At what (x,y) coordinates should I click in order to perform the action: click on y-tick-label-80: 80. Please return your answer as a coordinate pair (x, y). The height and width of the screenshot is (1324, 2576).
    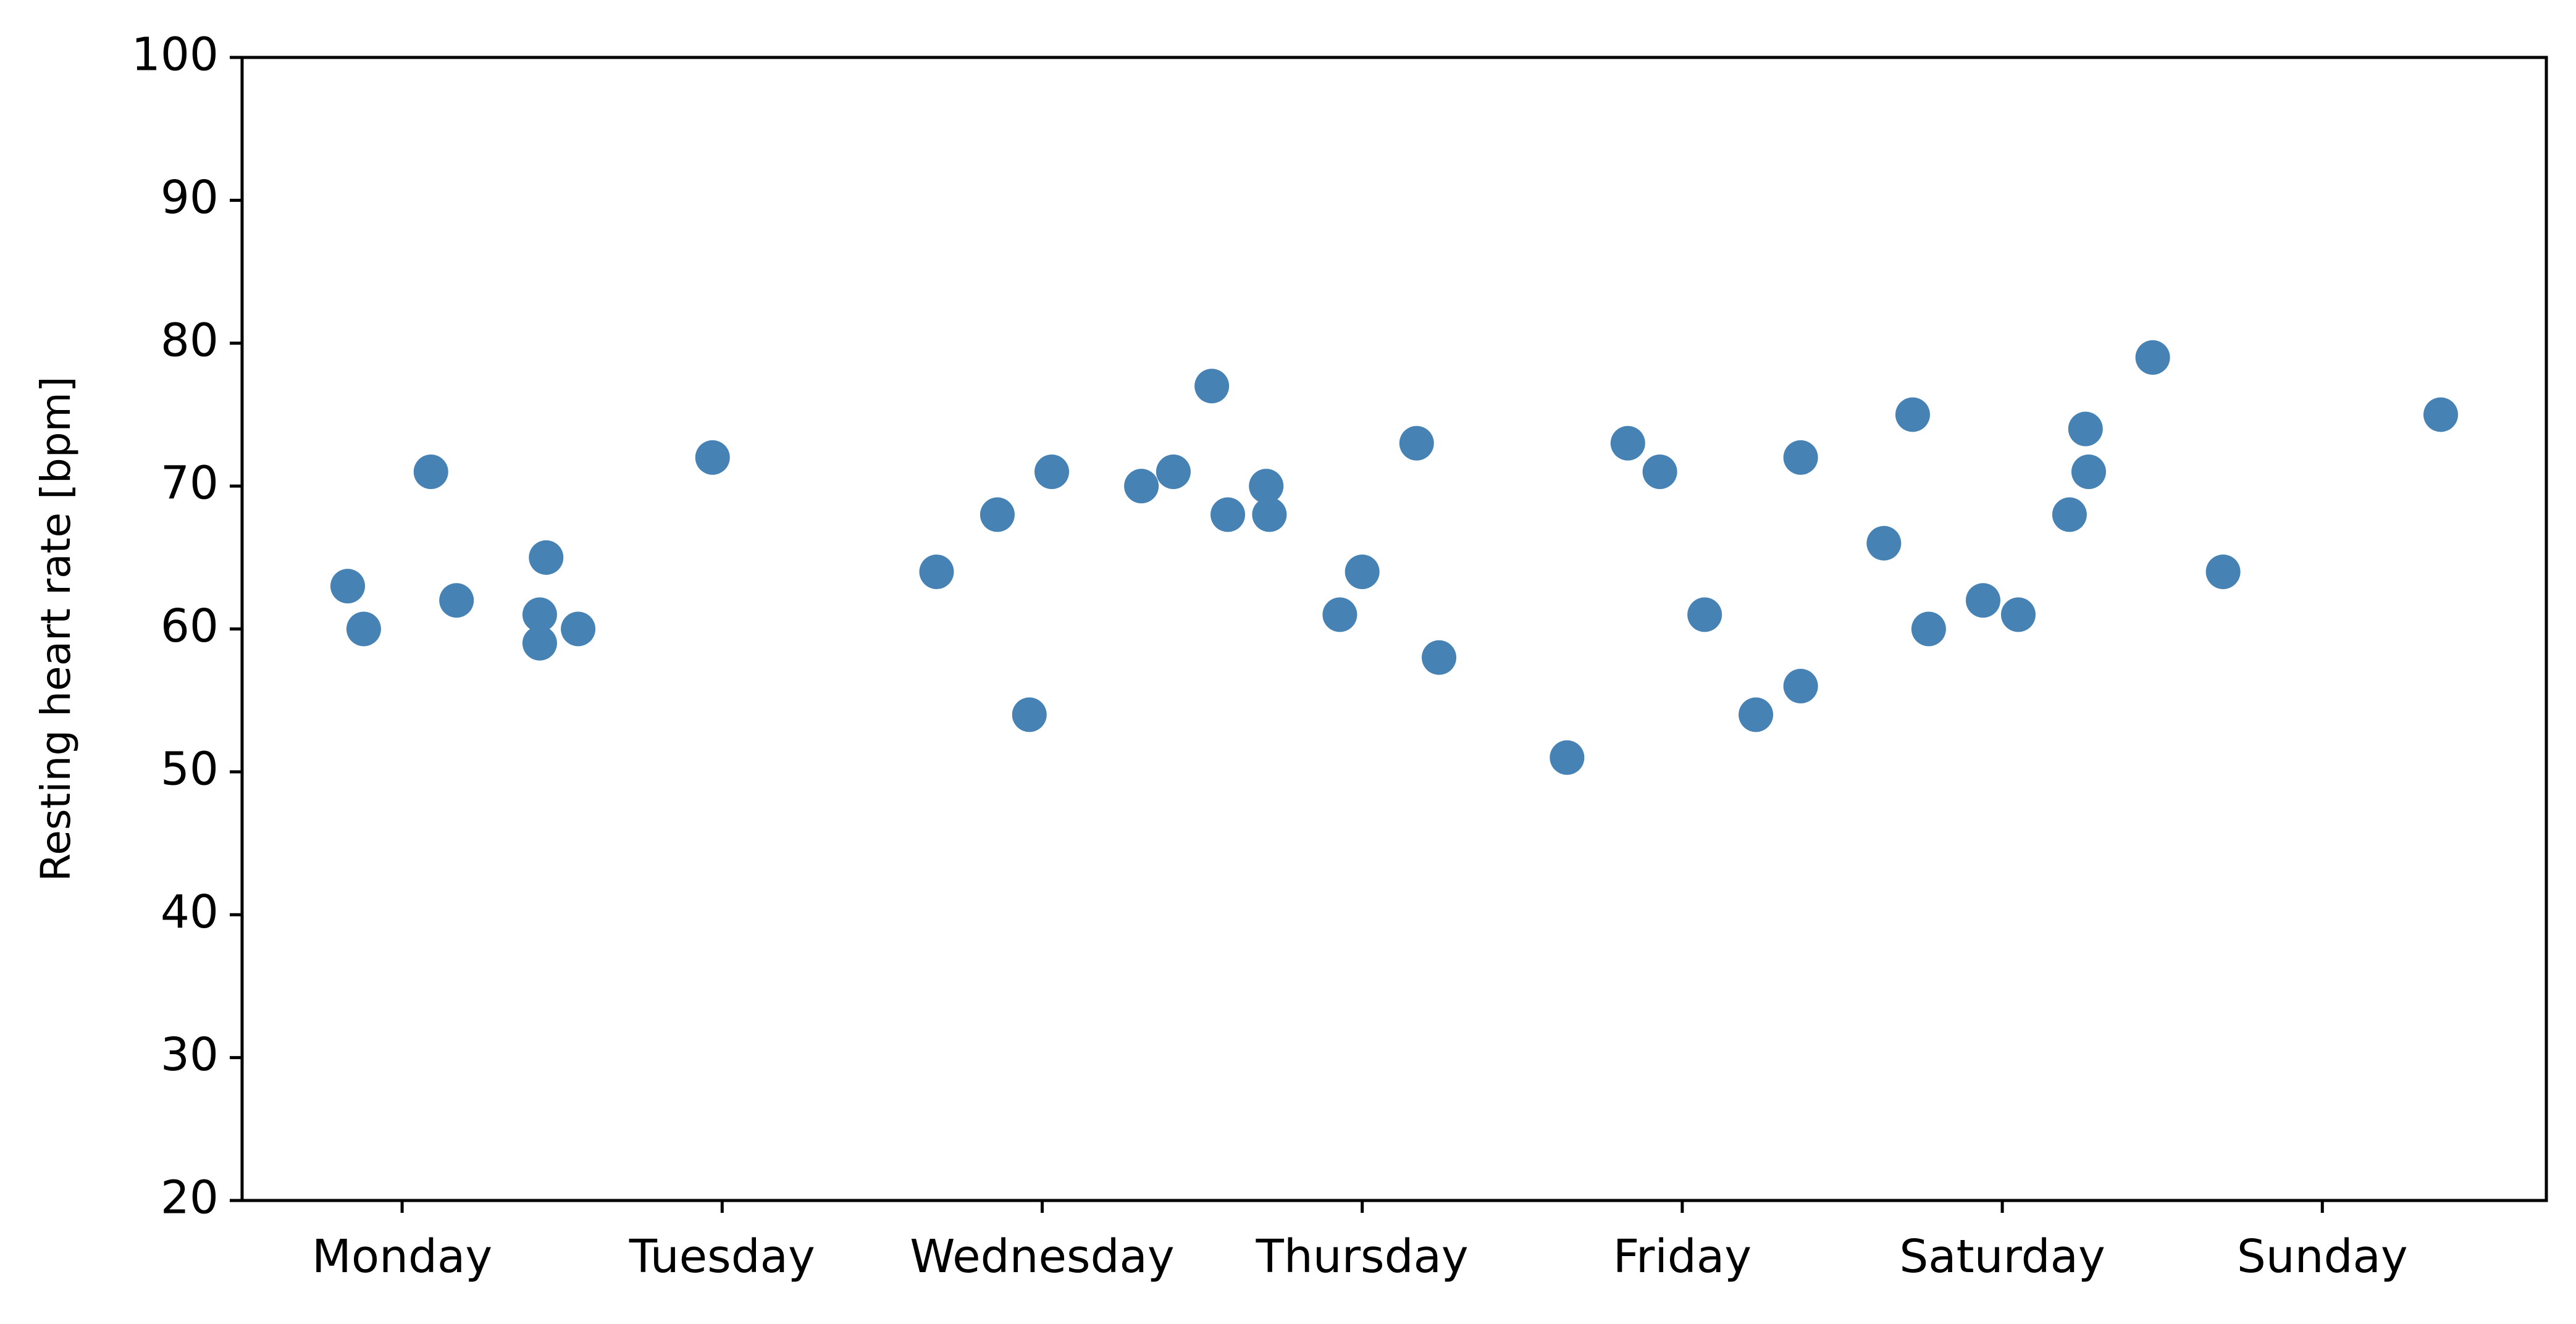
    Looking at the image, I should click on (190, 340).